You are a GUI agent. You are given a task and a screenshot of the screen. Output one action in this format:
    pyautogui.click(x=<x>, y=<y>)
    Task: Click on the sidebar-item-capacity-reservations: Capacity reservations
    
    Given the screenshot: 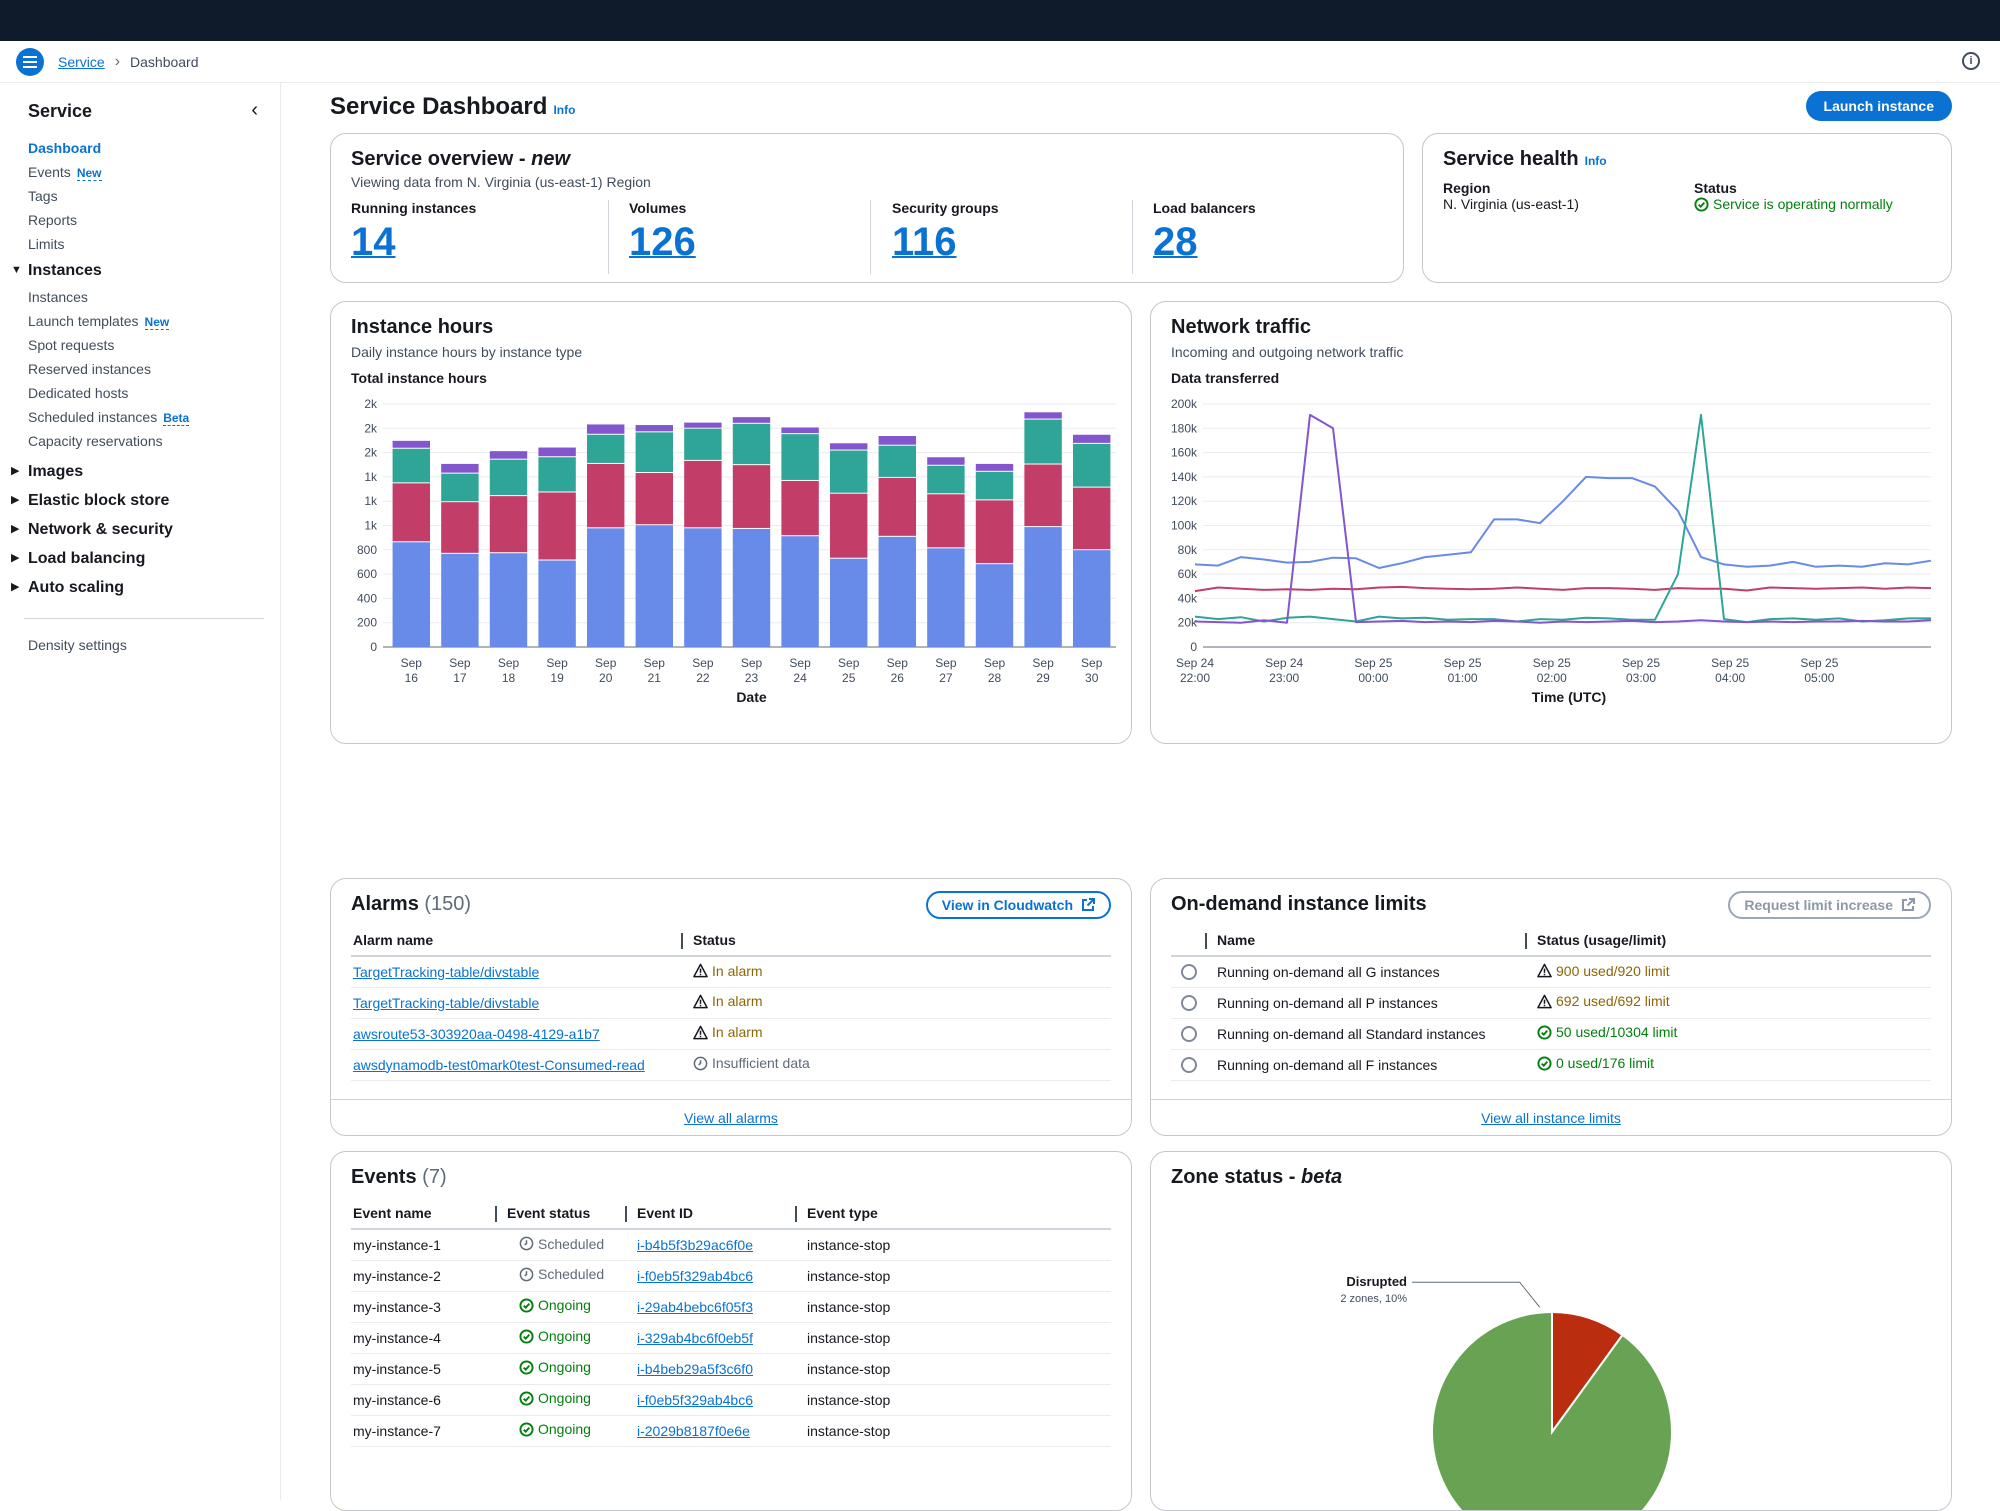 What is the action you would take?
    pyautogui.click(x=154, y=441)
    